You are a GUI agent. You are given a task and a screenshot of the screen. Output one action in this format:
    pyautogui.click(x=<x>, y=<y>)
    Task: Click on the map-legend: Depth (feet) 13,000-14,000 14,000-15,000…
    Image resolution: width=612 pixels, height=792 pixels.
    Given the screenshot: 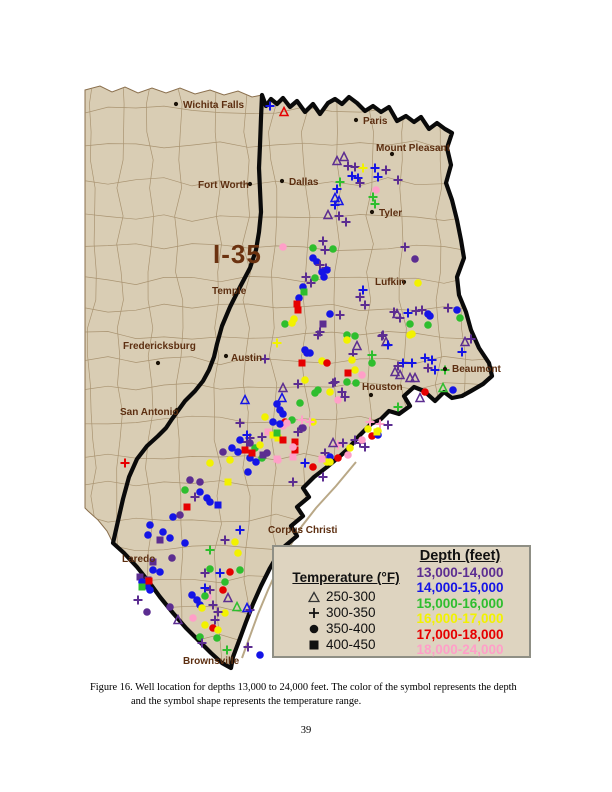 What is the action you would take?
    pyautogui.click(x=401, y=601)
    